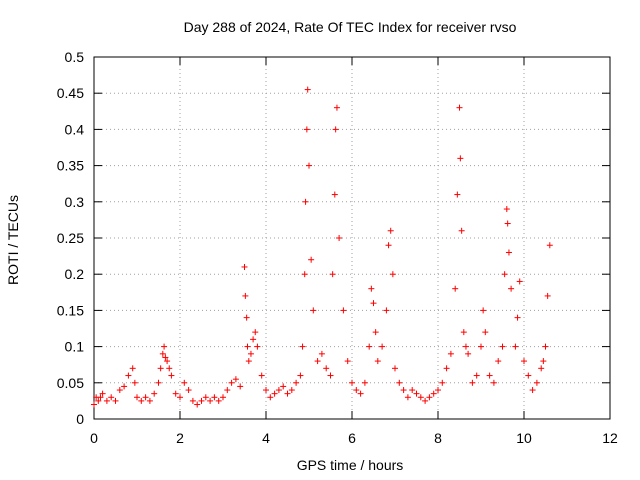  I want to click on x-tick-label: 10, so click(524, 438).